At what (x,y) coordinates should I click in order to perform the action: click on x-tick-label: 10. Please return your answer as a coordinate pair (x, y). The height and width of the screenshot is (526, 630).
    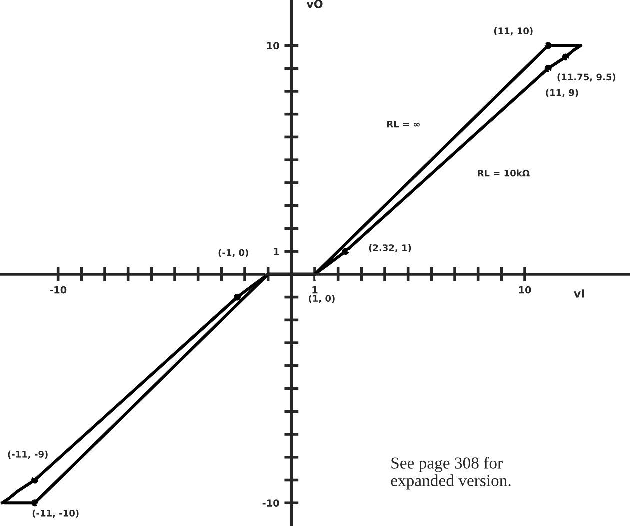
    Looking at the image, I should click on (525, 290).